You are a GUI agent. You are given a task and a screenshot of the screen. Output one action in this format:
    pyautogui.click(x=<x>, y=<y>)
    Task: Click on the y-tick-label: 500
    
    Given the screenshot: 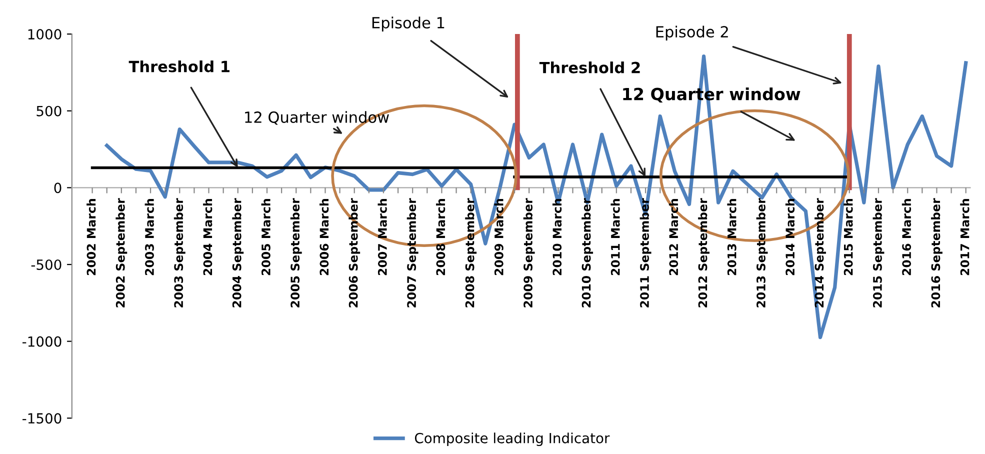 What is the action you would take?
    pyautogui.click(x=49, y=111)
    